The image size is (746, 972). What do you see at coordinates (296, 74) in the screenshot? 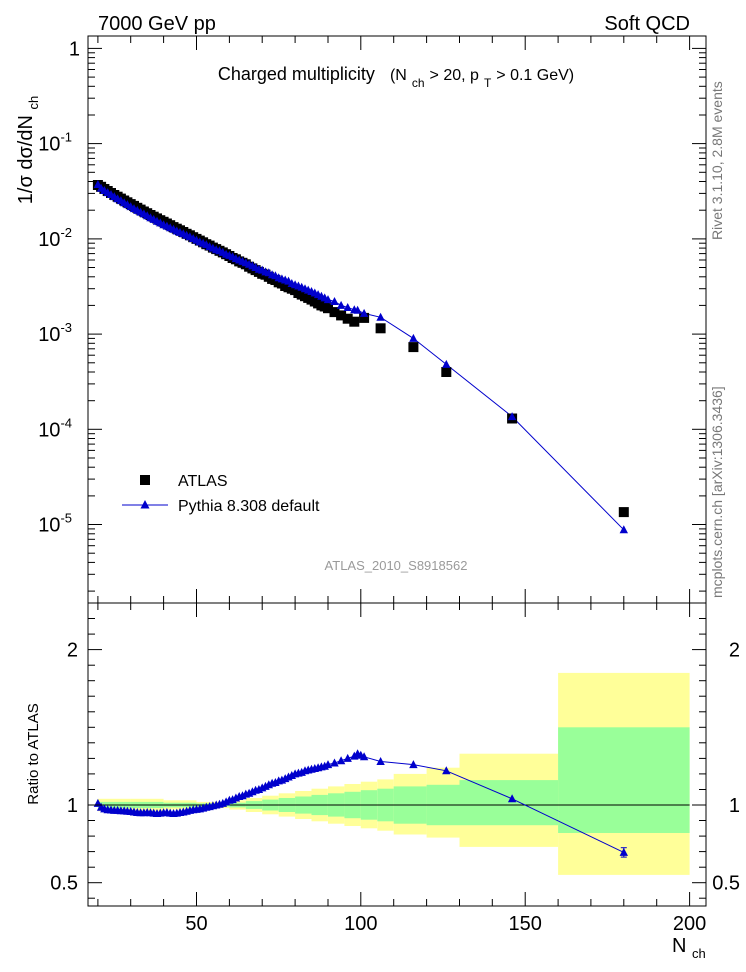
I see `plot-title-main: Charged multiplicity` at bounding box center [296, 74].